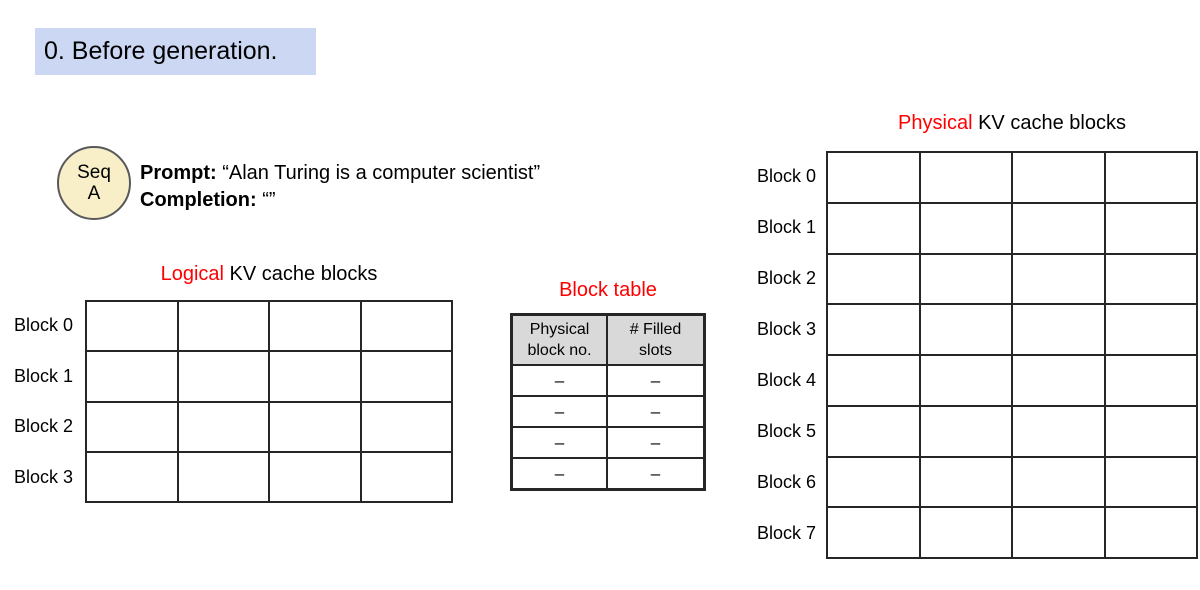 This screenshot has width=1200, height=590. Describe the element at coordinates (198, 200) in the screenshot. I see `completion-label: Completion:` at that location.